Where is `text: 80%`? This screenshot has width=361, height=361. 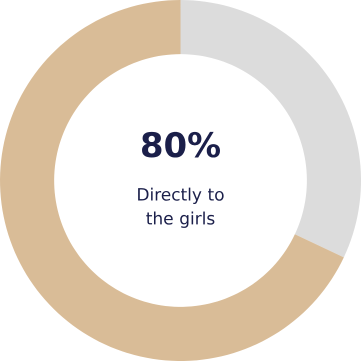
text: 80% is located at coordinates (181, 145).